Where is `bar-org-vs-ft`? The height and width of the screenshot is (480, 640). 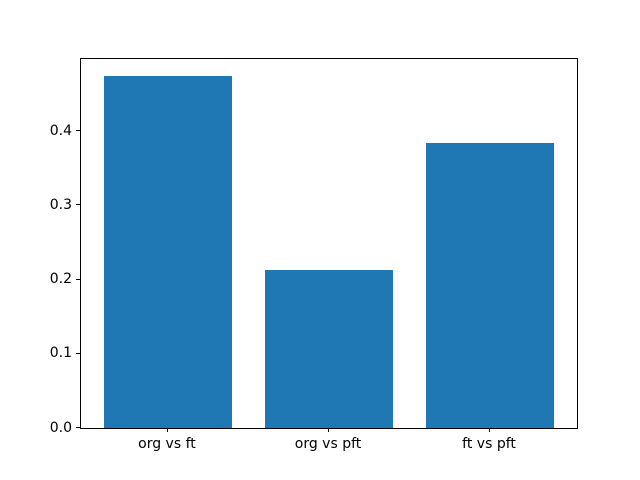
bar-org-vs-ft is located at coordinates (168, 251).